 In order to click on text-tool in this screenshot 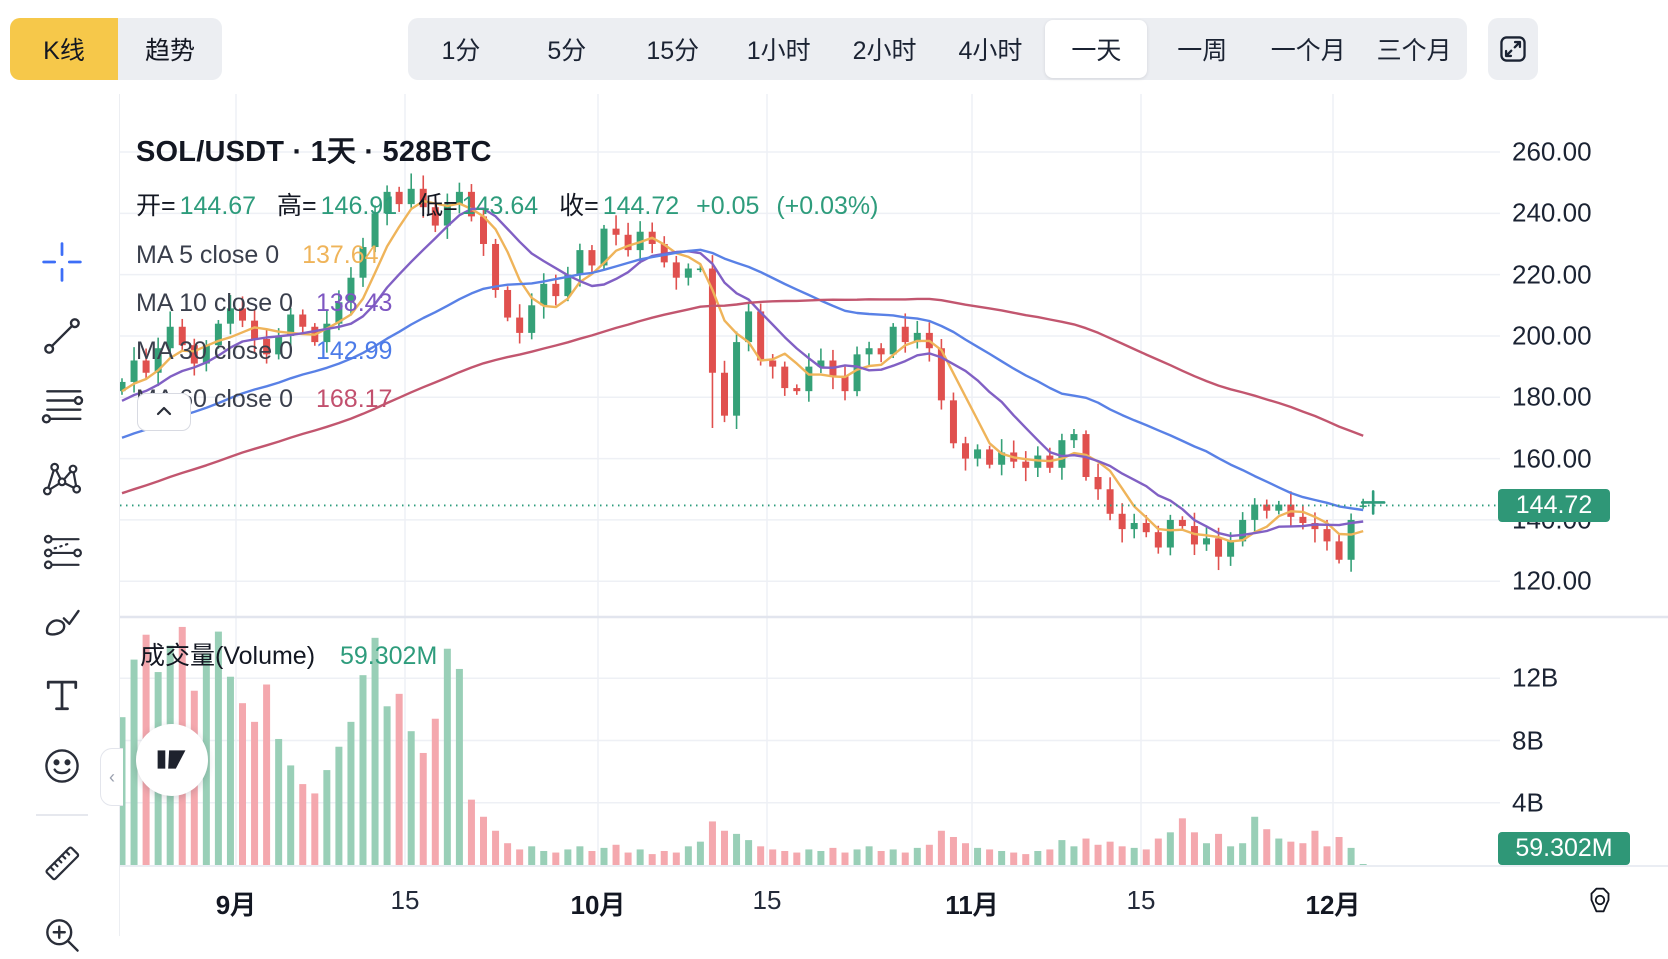, I will do `click(62, 695)`.